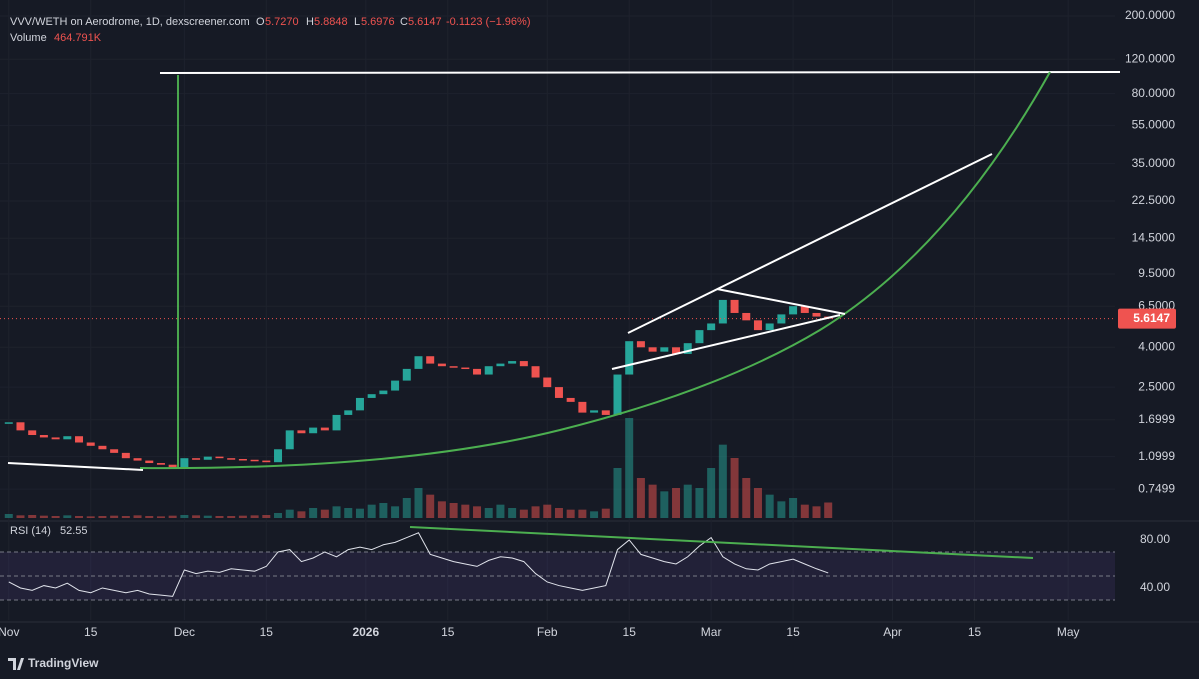 This screenshot has width=1199, height=679. Describe the element at coordinates (711, 632) in the screenshot. I see `x-tick-label: Mar` at that location.